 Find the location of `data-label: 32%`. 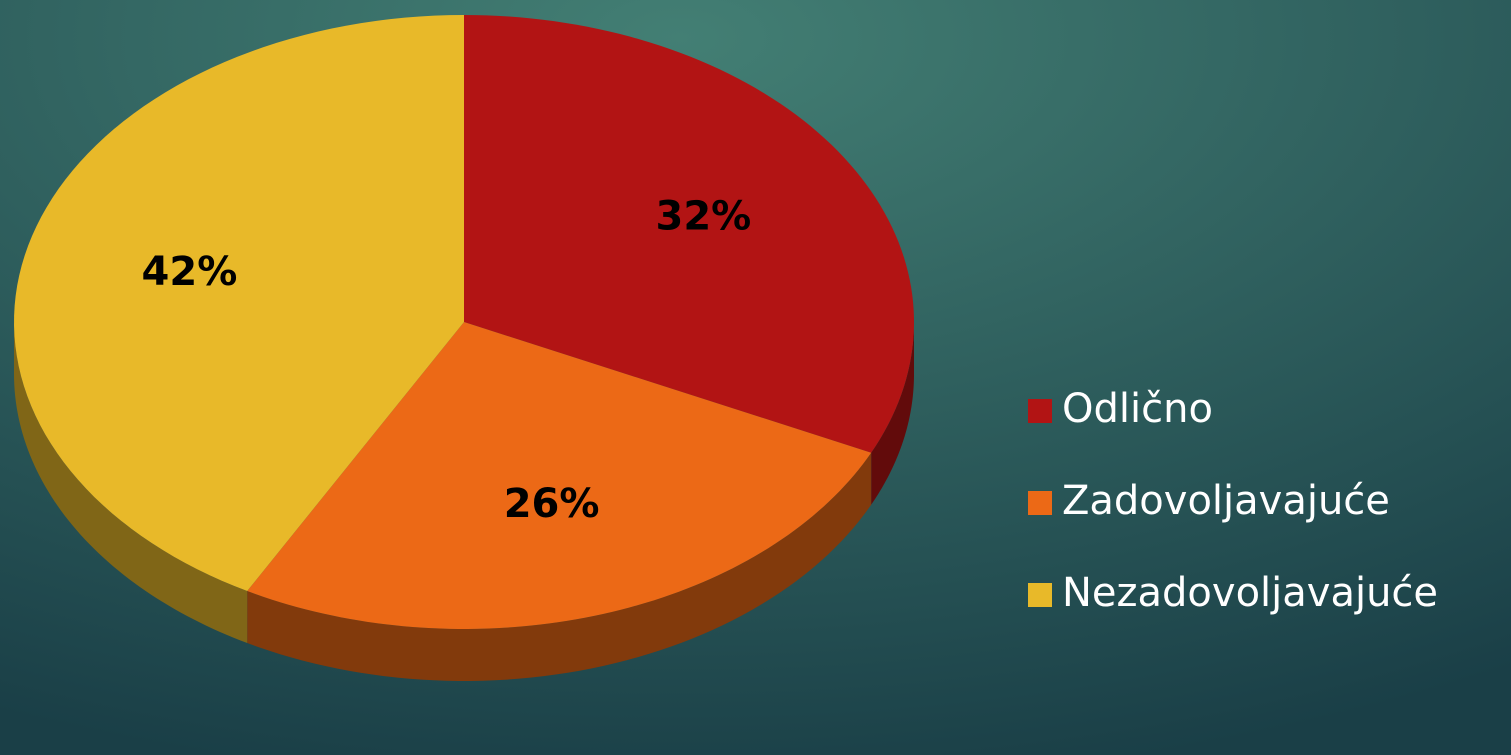

data-label: 32% is located at coordinates (703, 216).